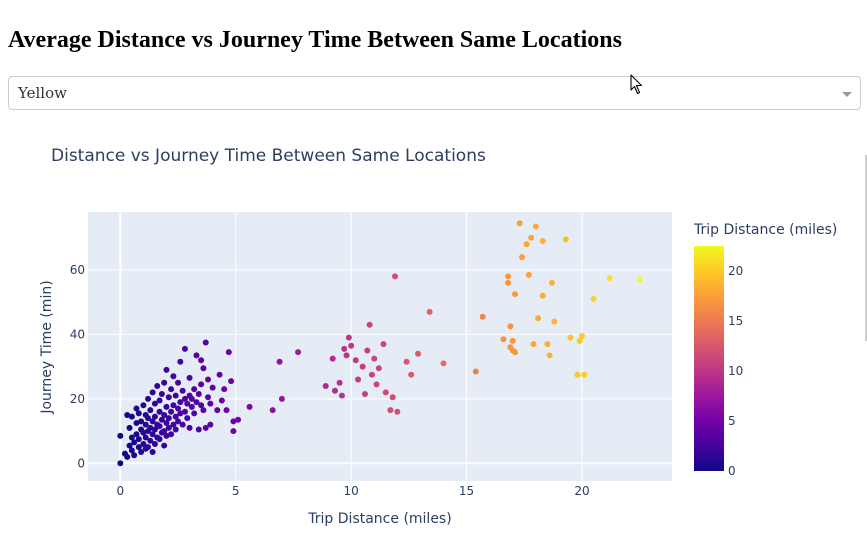  Describe the element at coordinates (81, 463) in the screenshot. I see `y-tick-label: 0` at that location.